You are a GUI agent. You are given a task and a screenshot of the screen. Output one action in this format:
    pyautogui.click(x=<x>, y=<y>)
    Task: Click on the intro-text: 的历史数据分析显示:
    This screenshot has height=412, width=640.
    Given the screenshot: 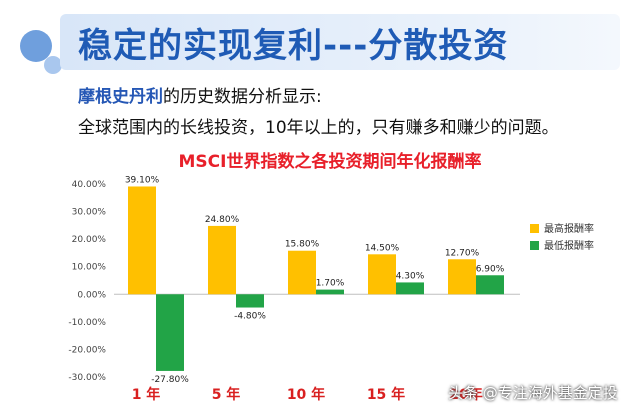 What is the action you would take?
    pyautogui.click(x=242, y=97)
    